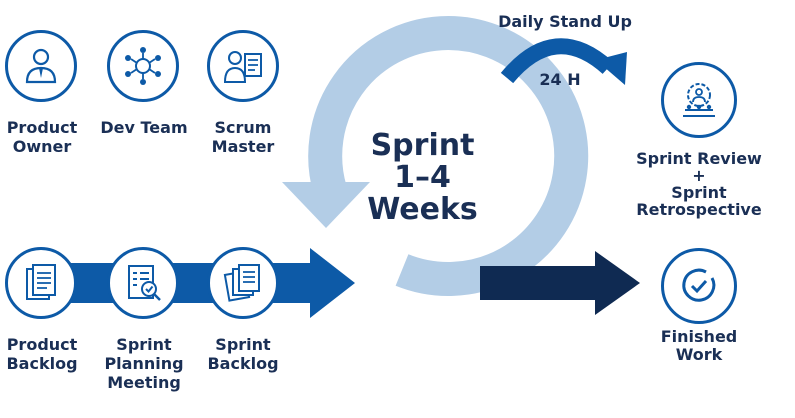  I want to click on role-product-owner, so click(41, 66).